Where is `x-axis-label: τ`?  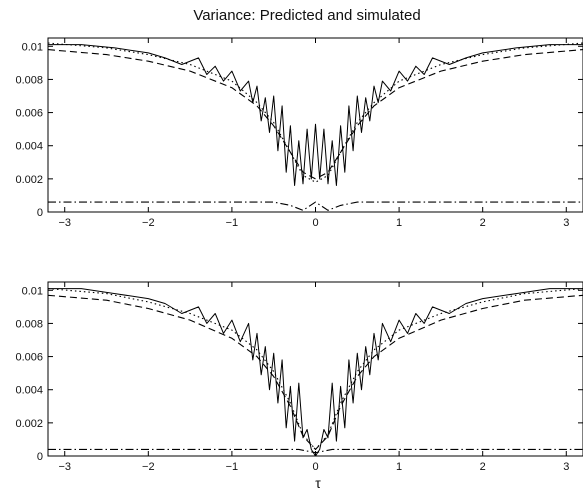 x-axis-label: τ is located at coordinates (318, 483).